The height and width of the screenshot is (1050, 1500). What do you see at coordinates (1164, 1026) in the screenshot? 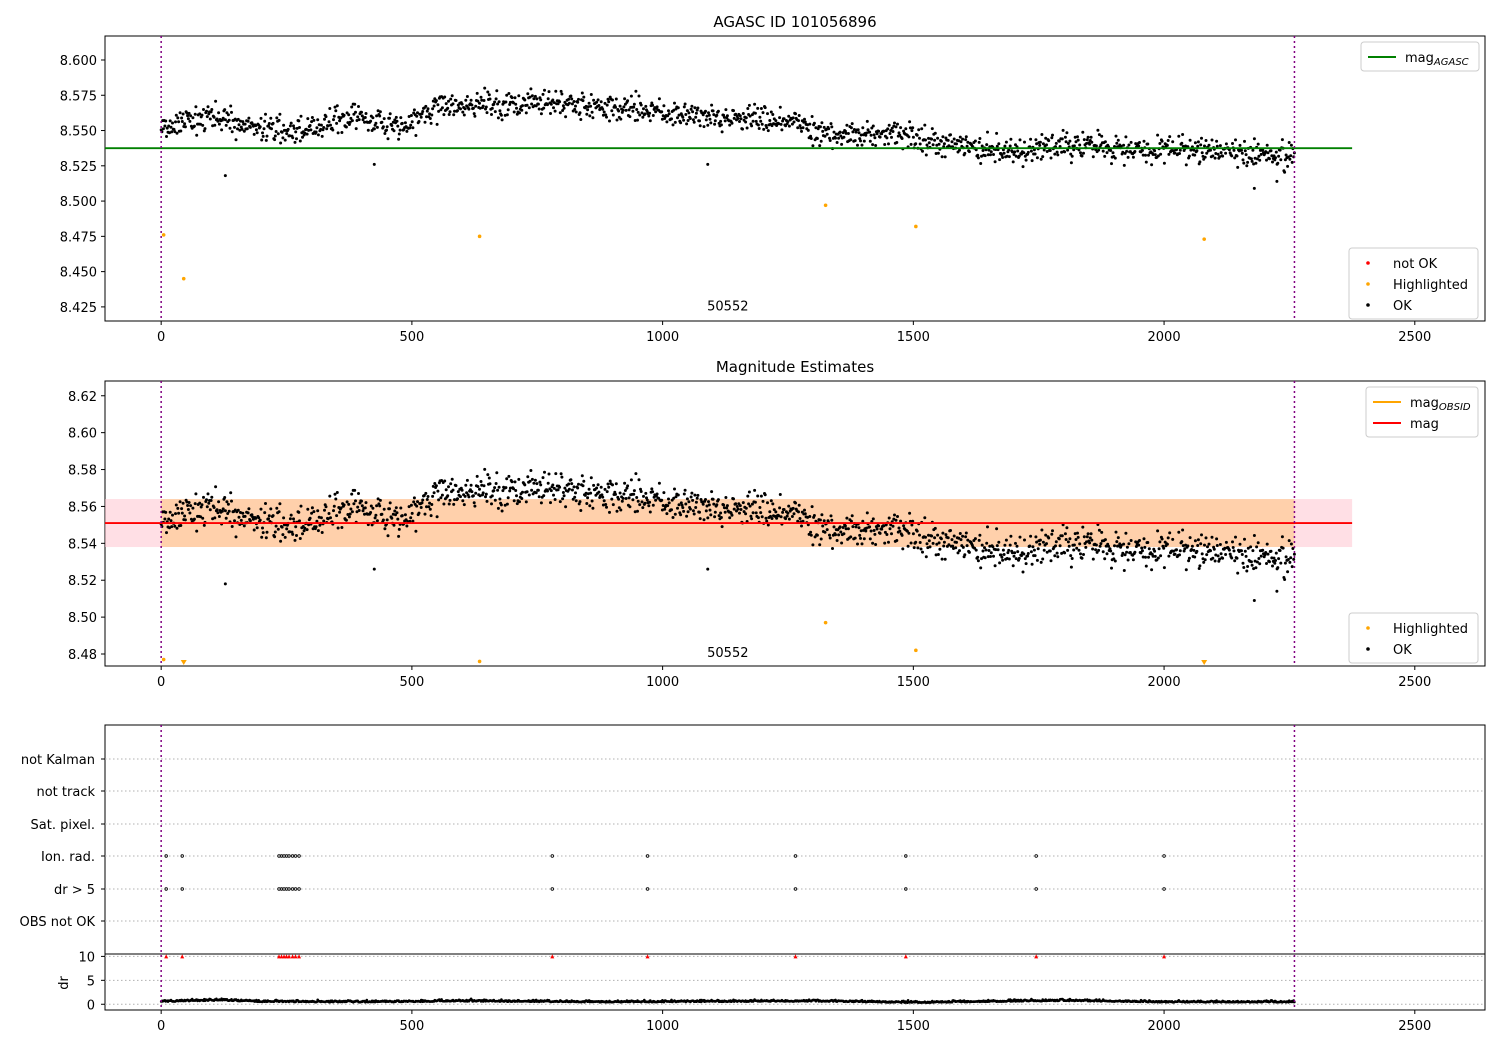
I see `p3-xtick-label: 2000` at bounding box center [1164, 1026].